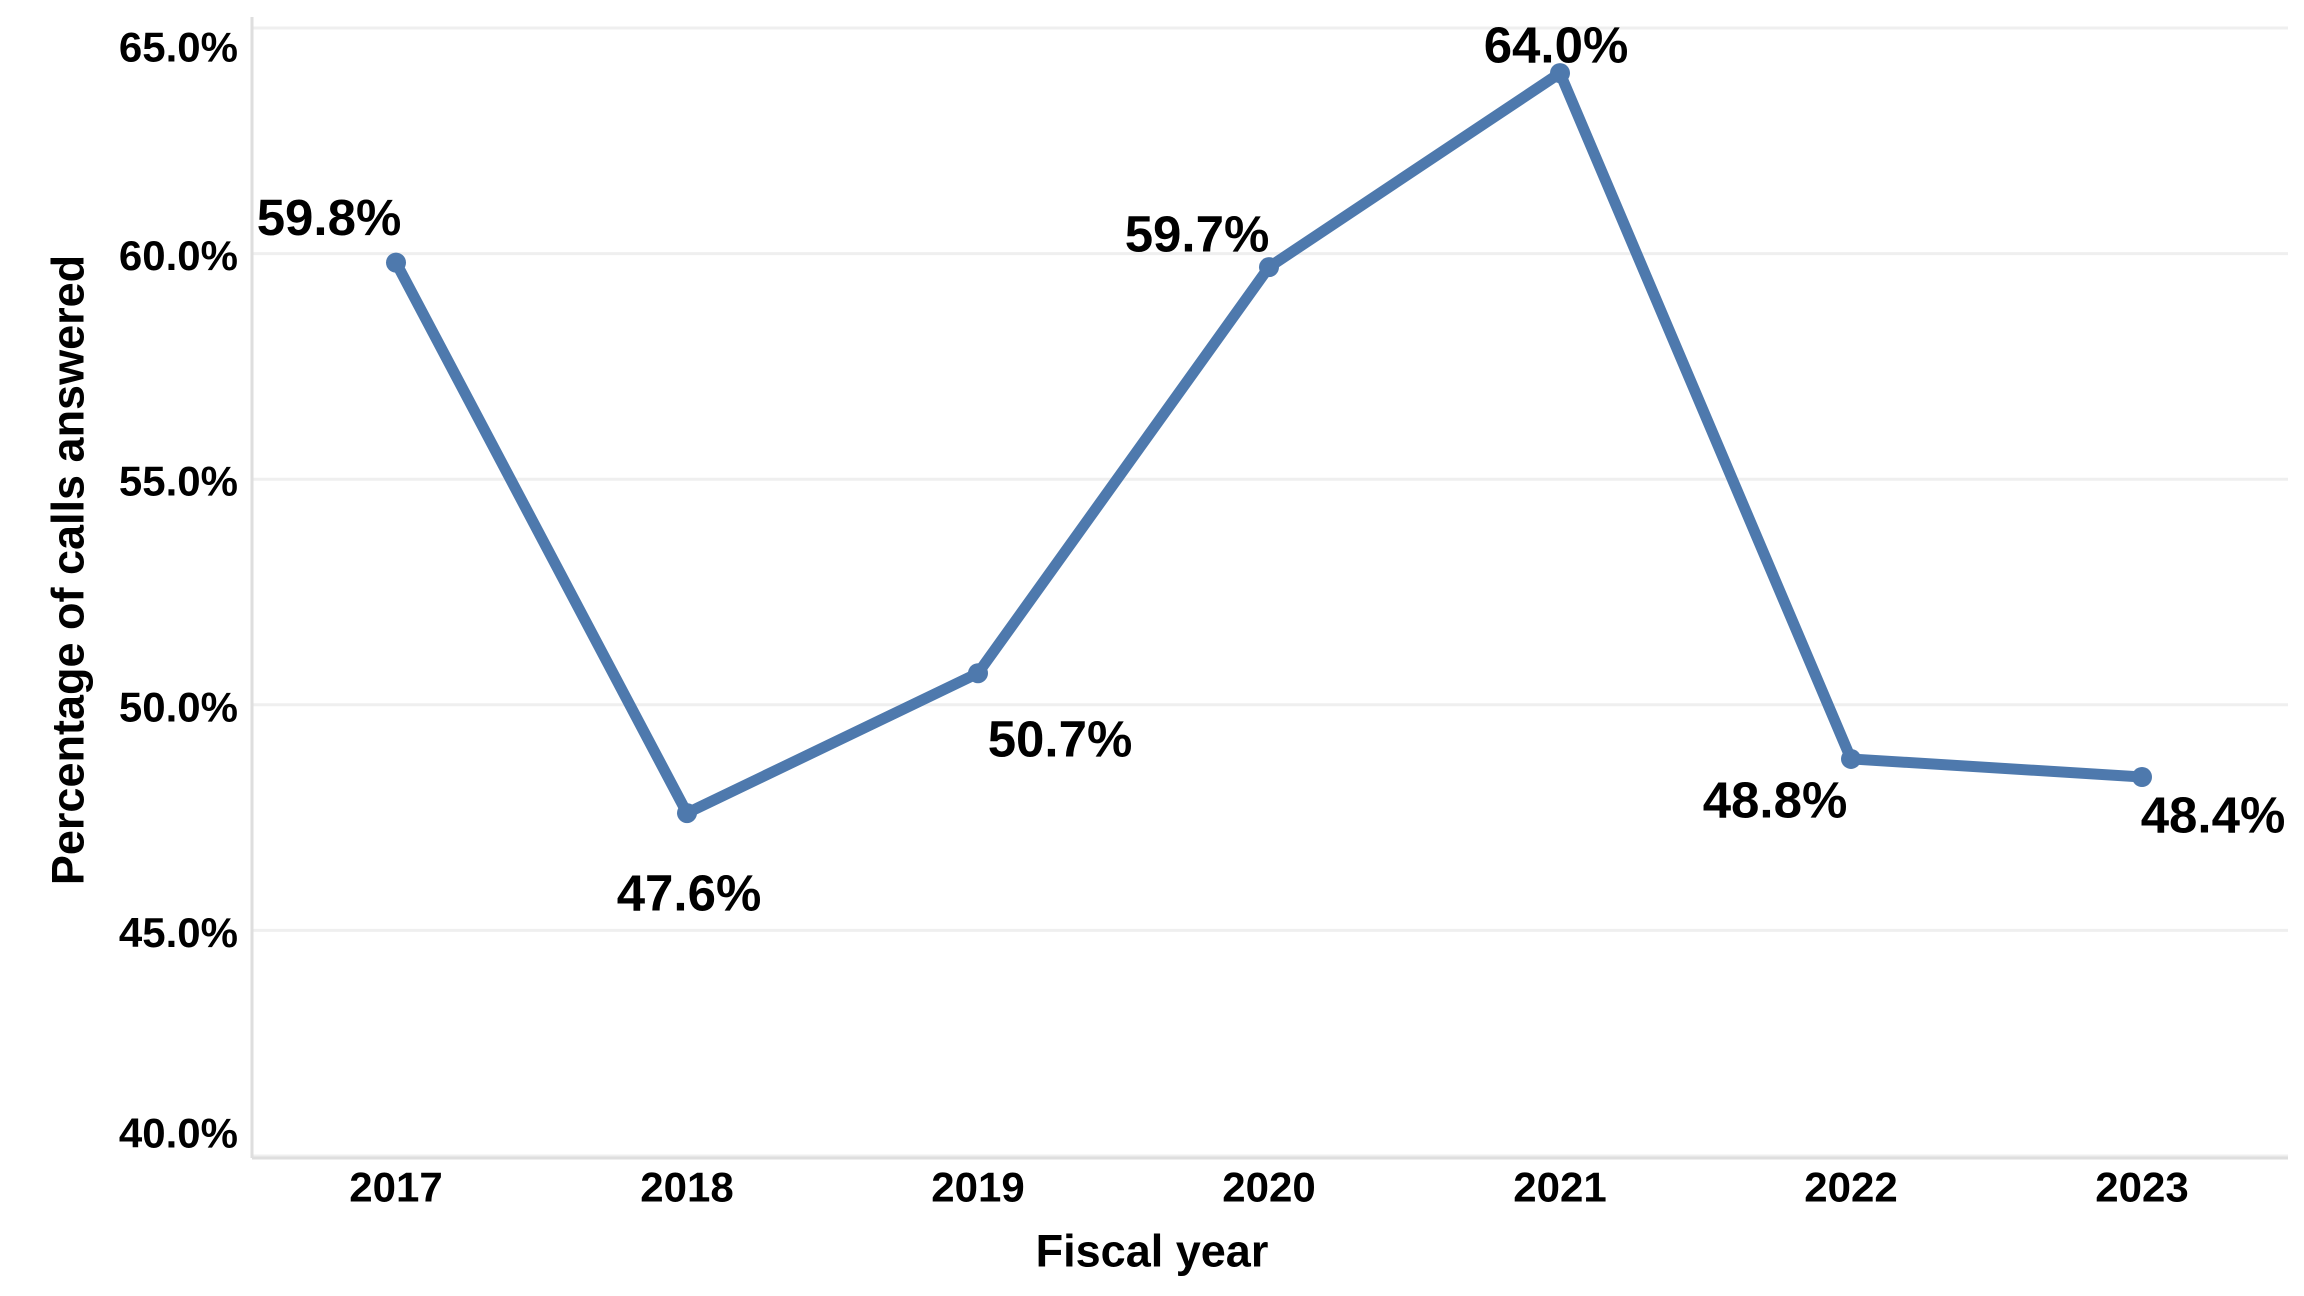 The image size is (2304, 1296). What do you see at coordinates (686, 1187) in the screenshot?
I see `x-tick-label: 2018` at bounding box center [686, 1187].